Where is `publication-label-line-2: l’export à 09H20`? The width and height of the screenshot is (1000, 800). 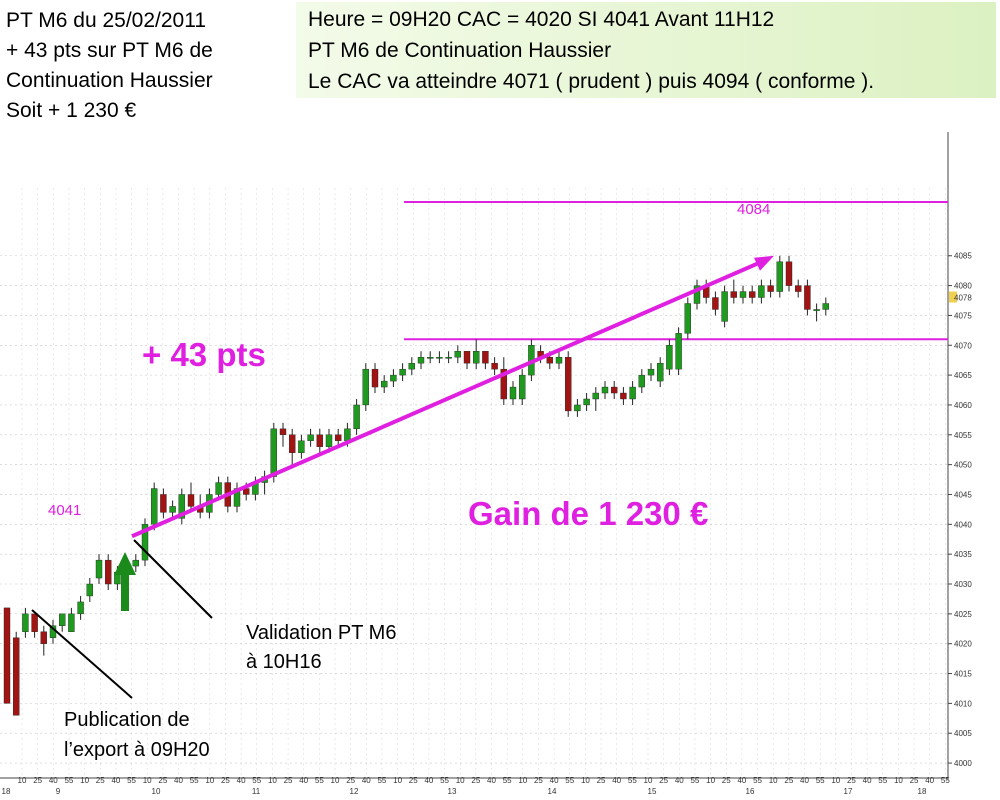
publication-label-line-2: l’export à 09H20 is located at coordinates (137, 750).